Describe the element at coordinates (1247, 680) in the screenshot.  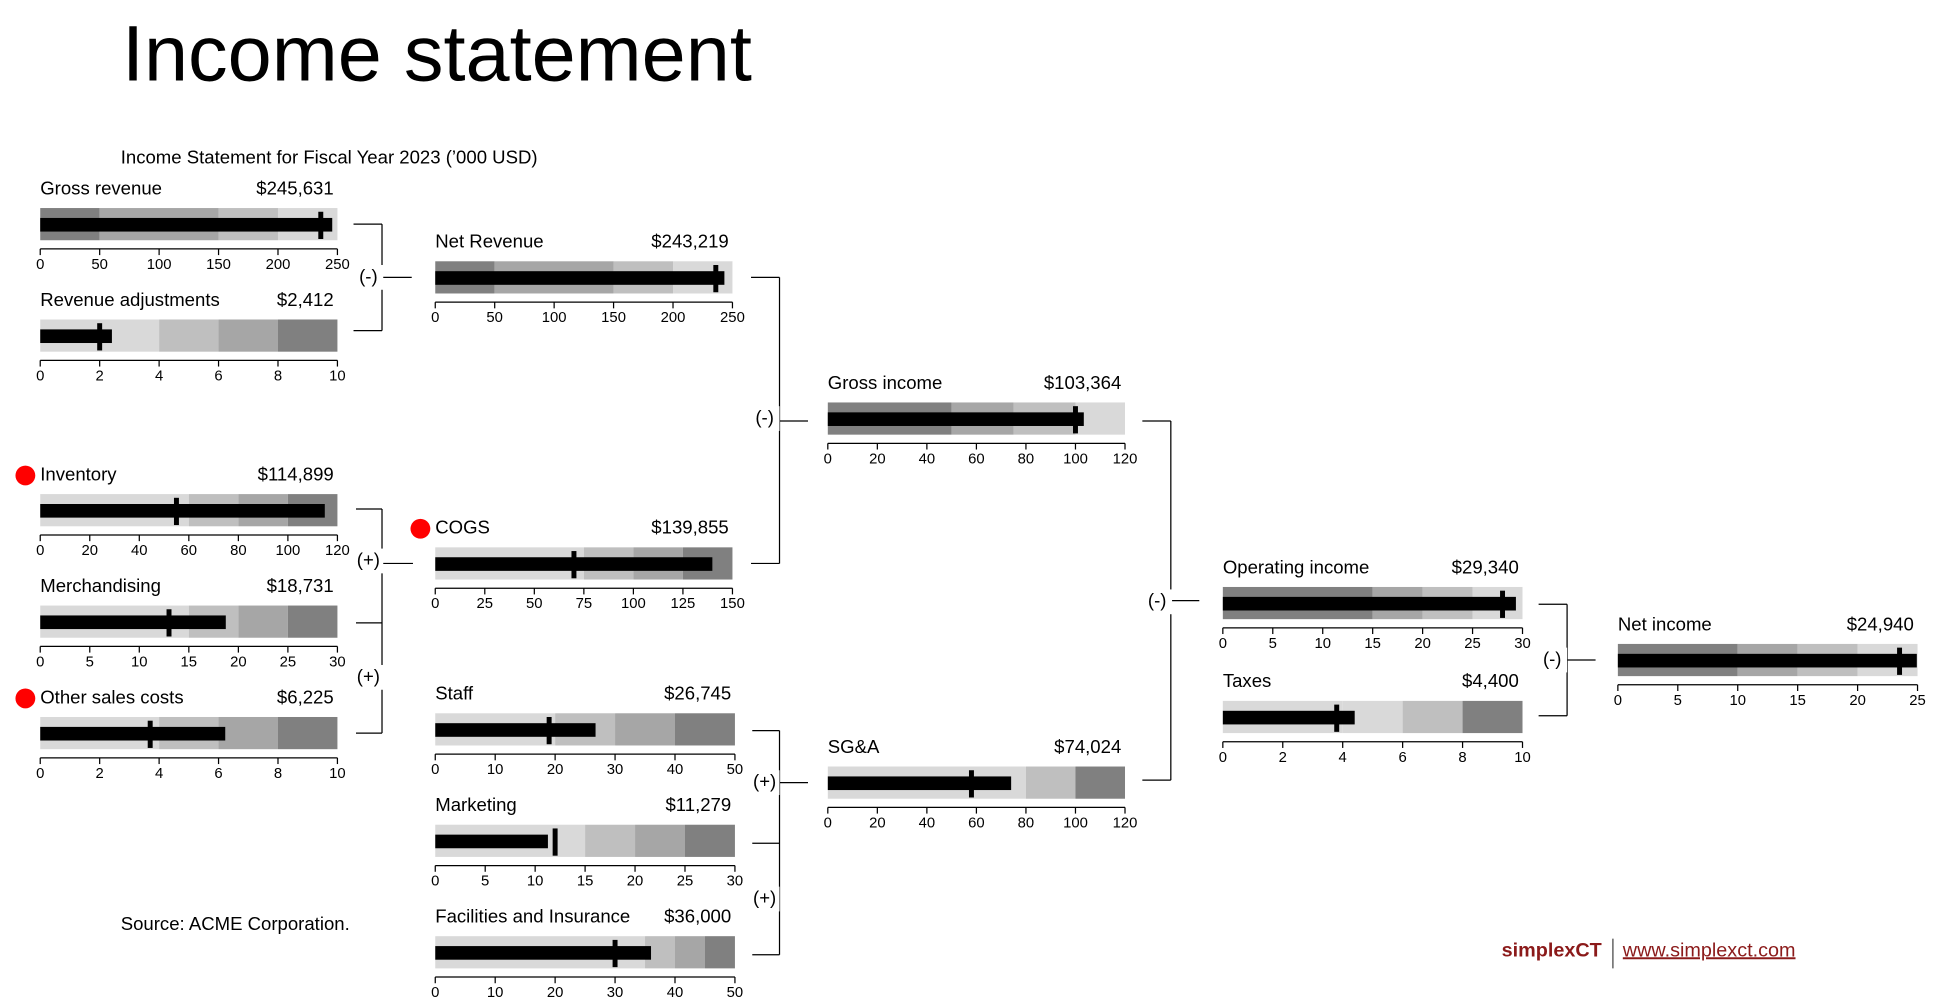
I see `chart-title: Taxes` at that location.